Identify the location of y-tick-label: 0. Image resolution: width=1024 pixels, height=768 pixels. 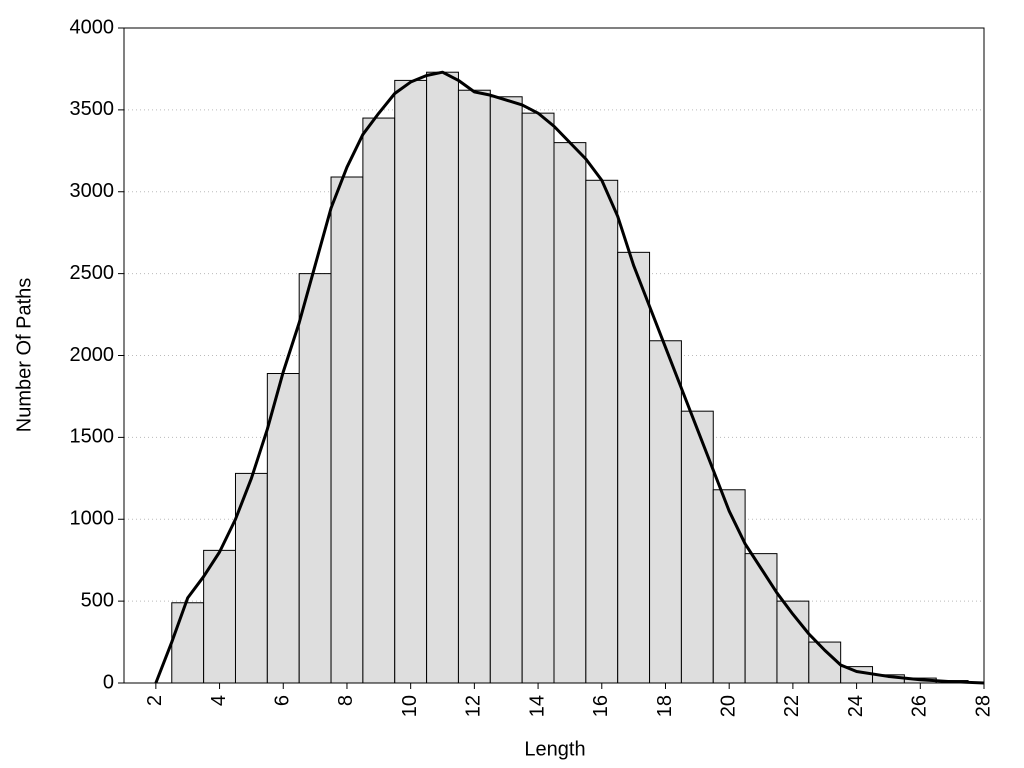
(108, 682).